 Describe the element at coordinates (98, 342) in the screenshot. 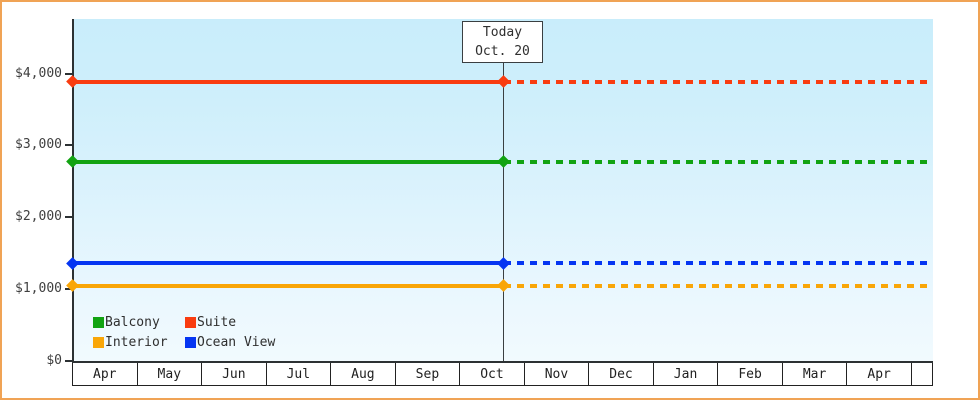

I see `legend-swatch-interior` at that location.